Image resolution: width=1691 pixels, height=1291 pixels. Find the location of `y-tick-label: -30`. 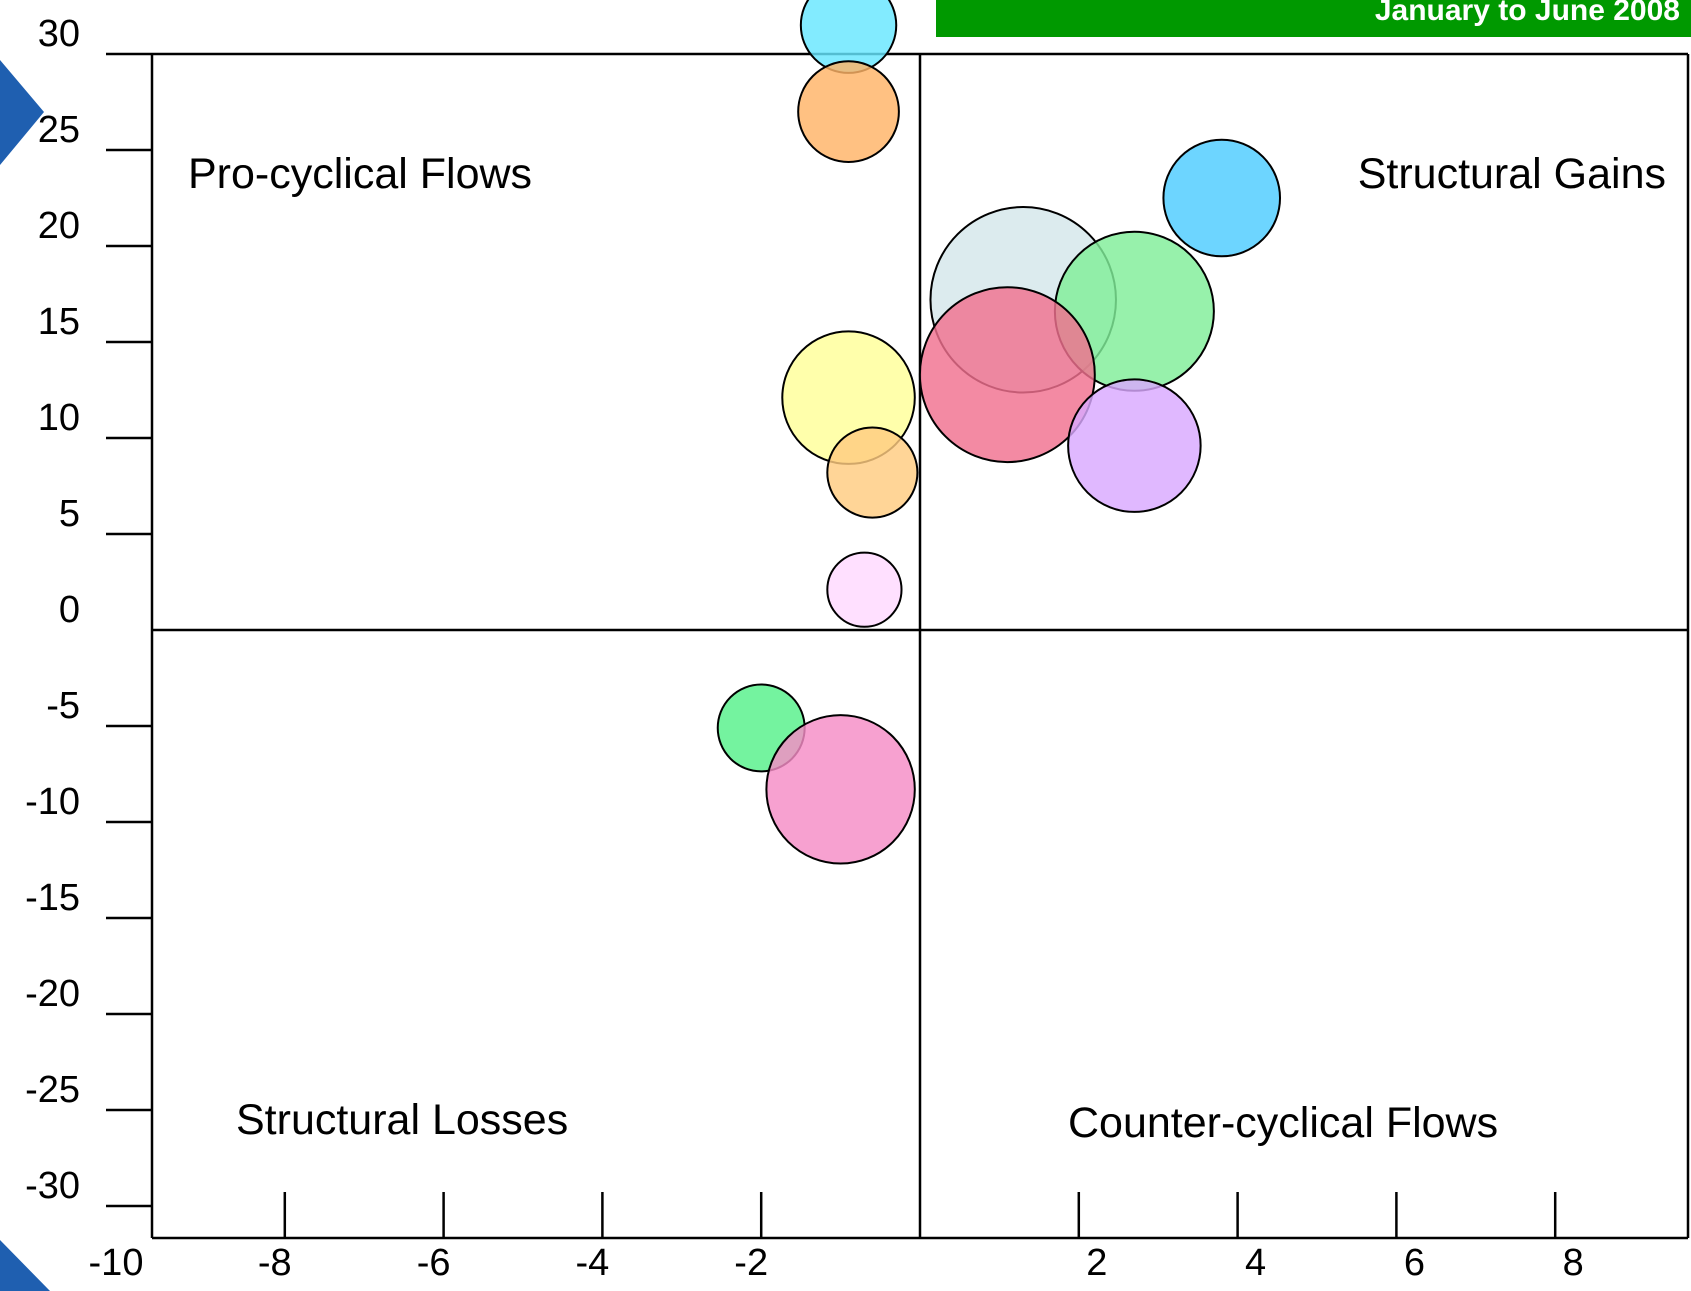

y-tick-label: -30 is located at coordinates (52, 1186).